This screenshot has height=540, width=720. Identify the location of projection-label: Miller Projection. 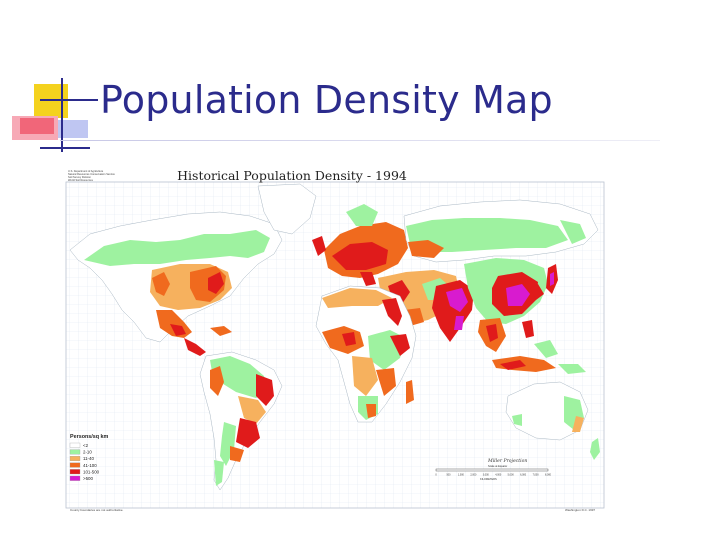
(507, 461).